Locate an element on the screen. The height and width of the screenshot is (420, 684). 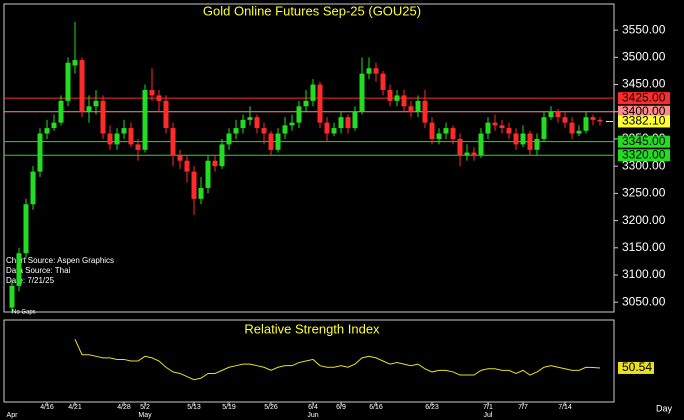
x-tick-label: 5/19 is located at coordinates (229, 407).